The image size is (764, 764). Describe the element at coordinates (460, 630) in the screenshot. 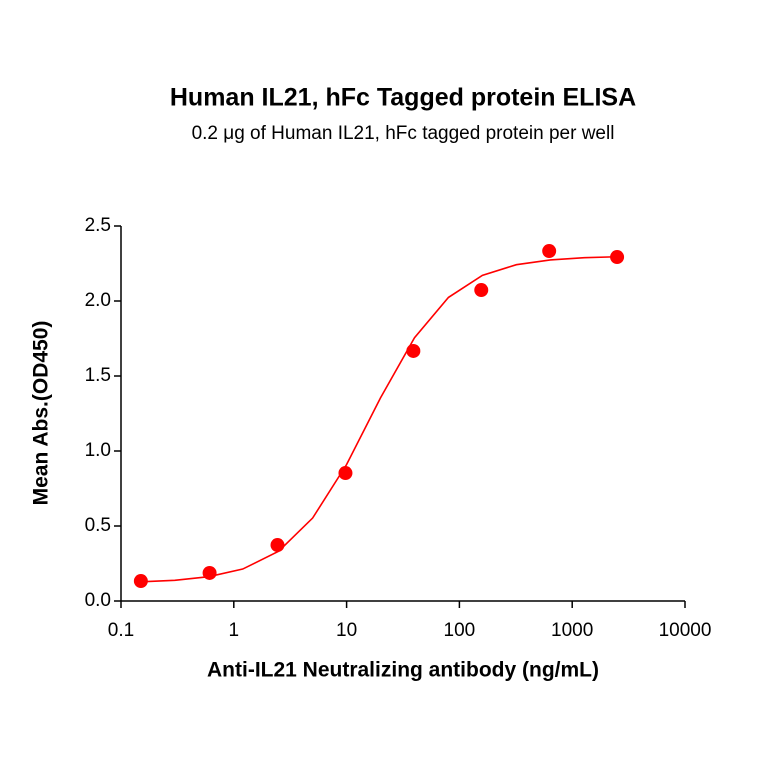

I see `x-tick-label: 100` at that location.